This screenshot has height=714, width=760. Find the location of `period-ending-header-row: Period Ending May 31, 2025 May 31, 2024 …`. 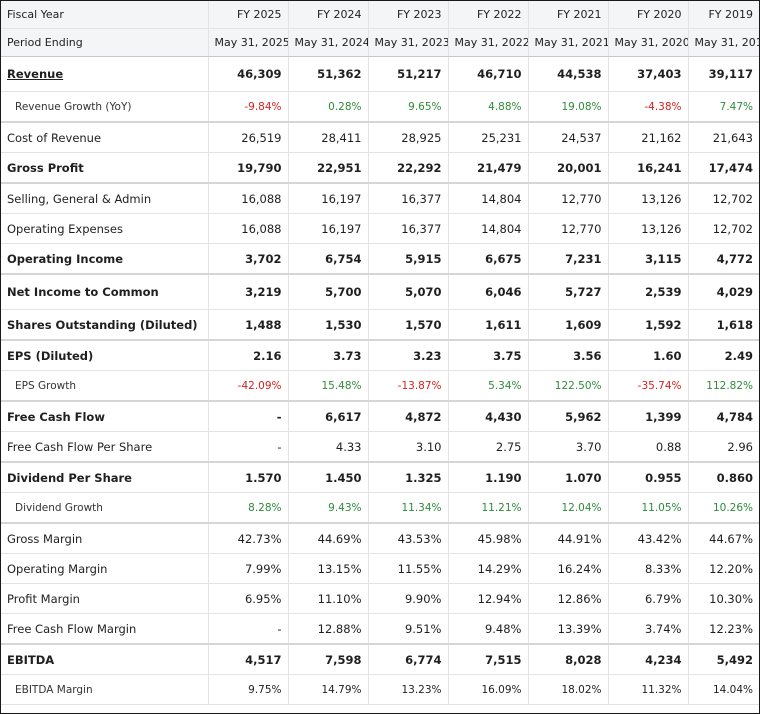

period-ending-header-row: Period Ending May 31, 2025 May 31, 2024 … is located at coordinates (380, 42).